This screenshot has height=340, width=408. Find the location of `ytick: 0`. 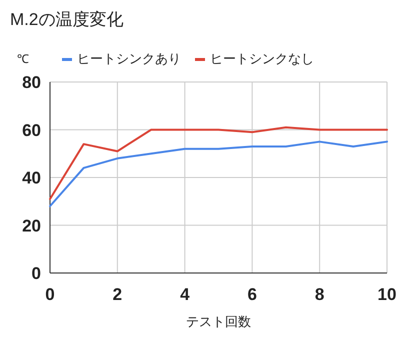

ytick: 0 is located at coordinates (36, 273).